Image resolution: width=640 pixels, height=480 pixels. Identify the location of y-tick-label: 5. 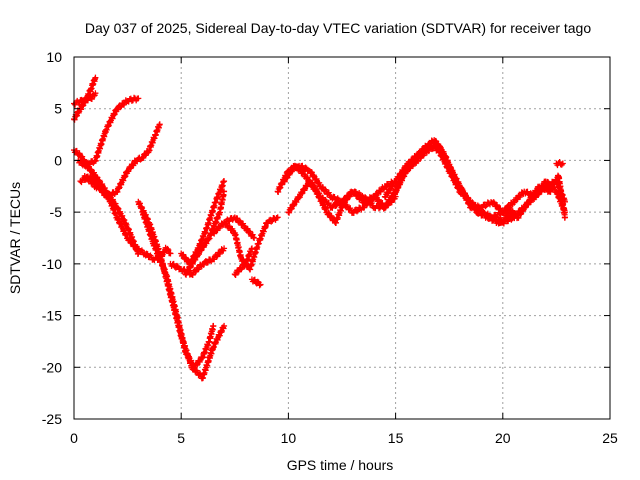
(58, 109).